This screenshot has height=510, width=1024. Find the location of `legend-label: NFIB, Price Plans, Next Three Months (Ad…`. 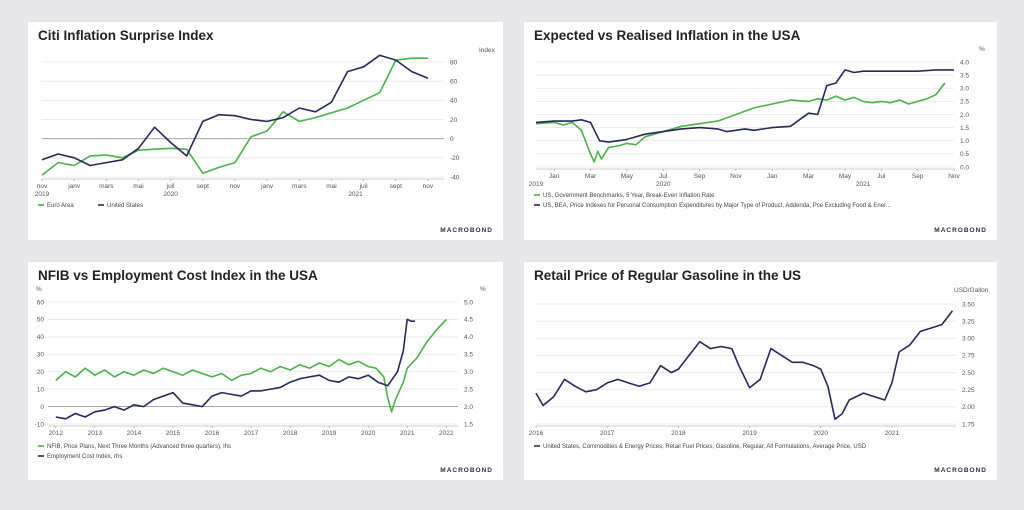

legend-label: NFIB, Price Plans, Next Three Months (Ad… is located at coordinates (139, 447).